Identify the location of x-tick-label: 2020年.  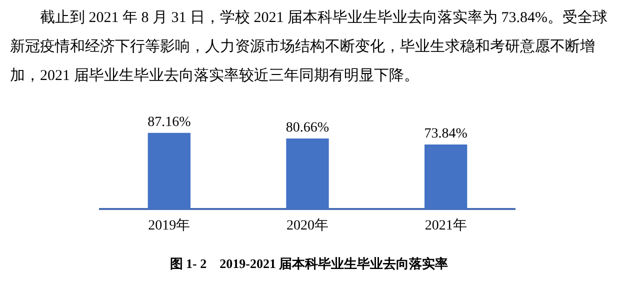
(307, 225).